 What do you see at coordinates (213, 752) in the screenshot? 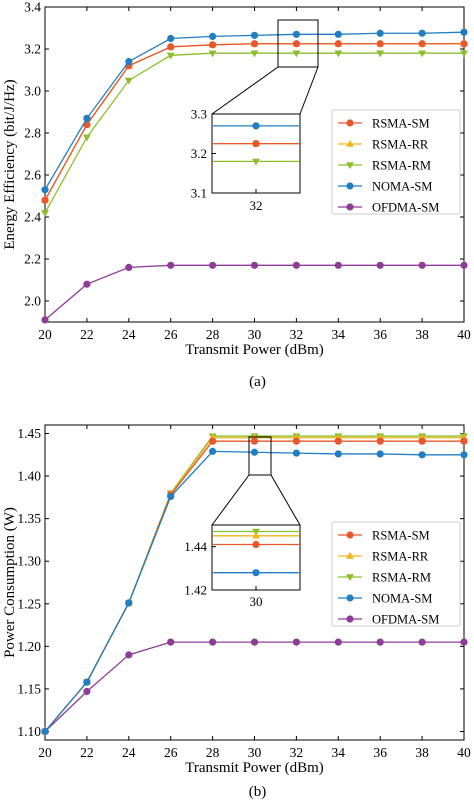
I see `x-tick-label: 28` at bounding box center [213, 752].